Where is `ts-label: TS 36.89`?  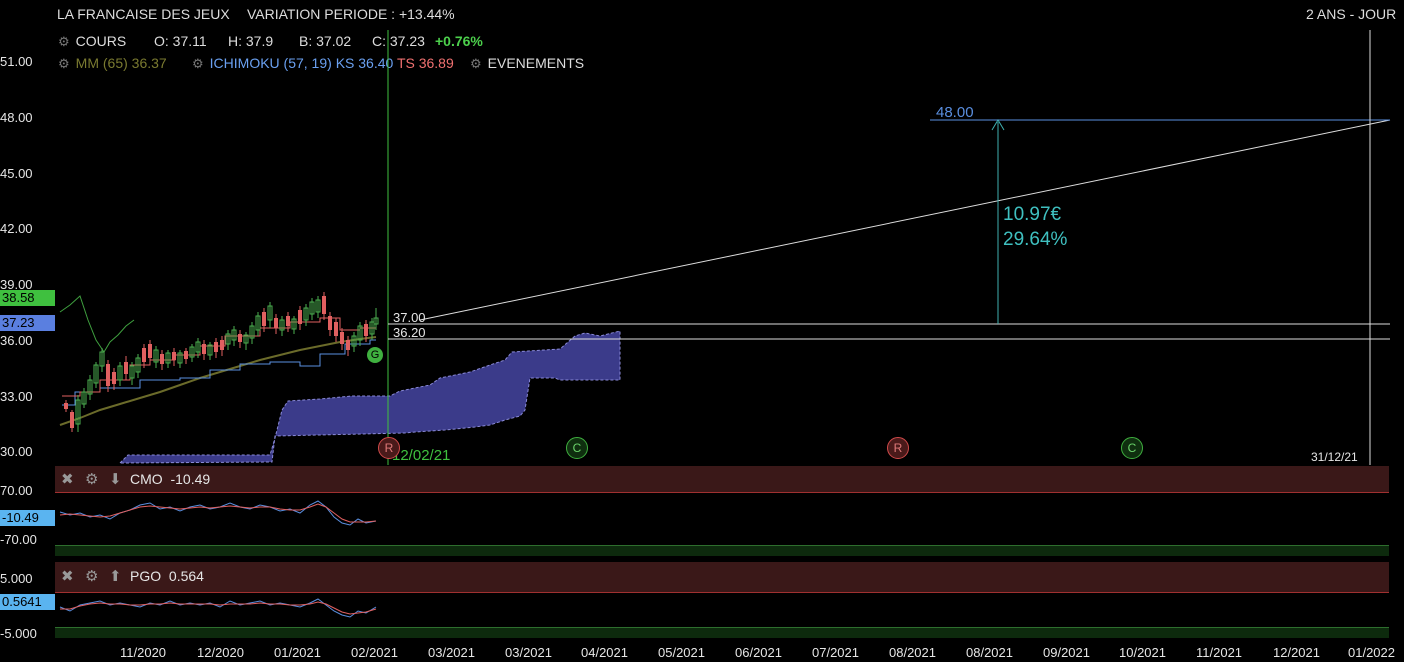
ts-label: TS 36.89 is located at coordinates (425, 63).